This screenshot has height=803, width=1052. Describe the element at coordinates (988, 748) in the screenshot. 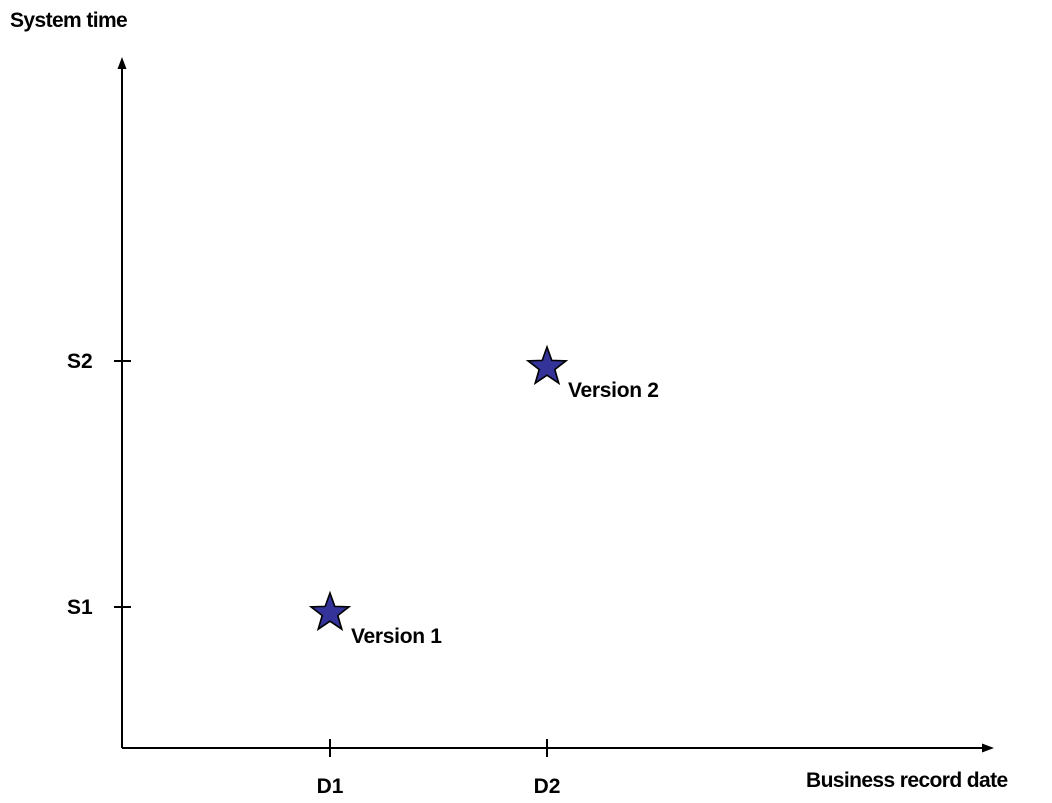

I see `x-axis-arrowhead` at that location.